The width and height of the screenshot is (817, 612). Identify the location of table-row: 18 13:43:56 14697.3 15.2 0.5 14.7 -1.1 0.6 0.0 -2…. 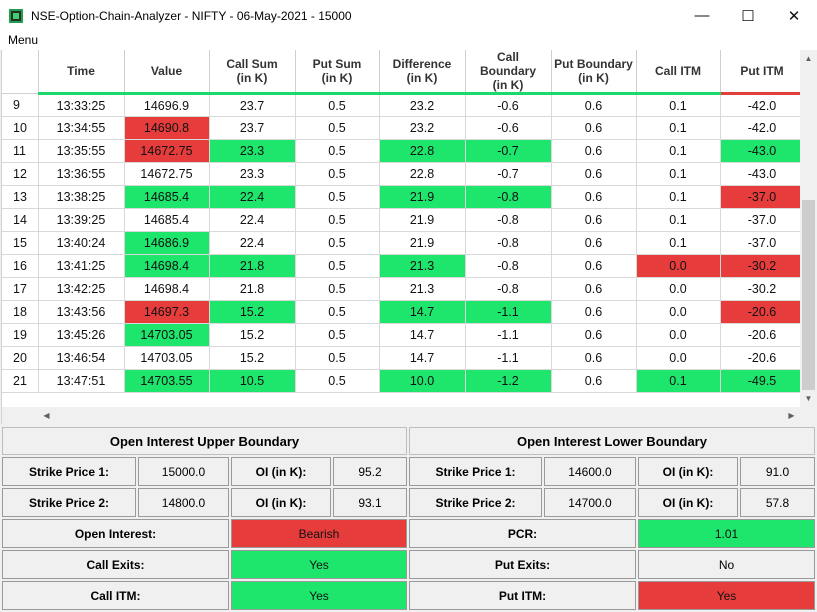
(403, 312).